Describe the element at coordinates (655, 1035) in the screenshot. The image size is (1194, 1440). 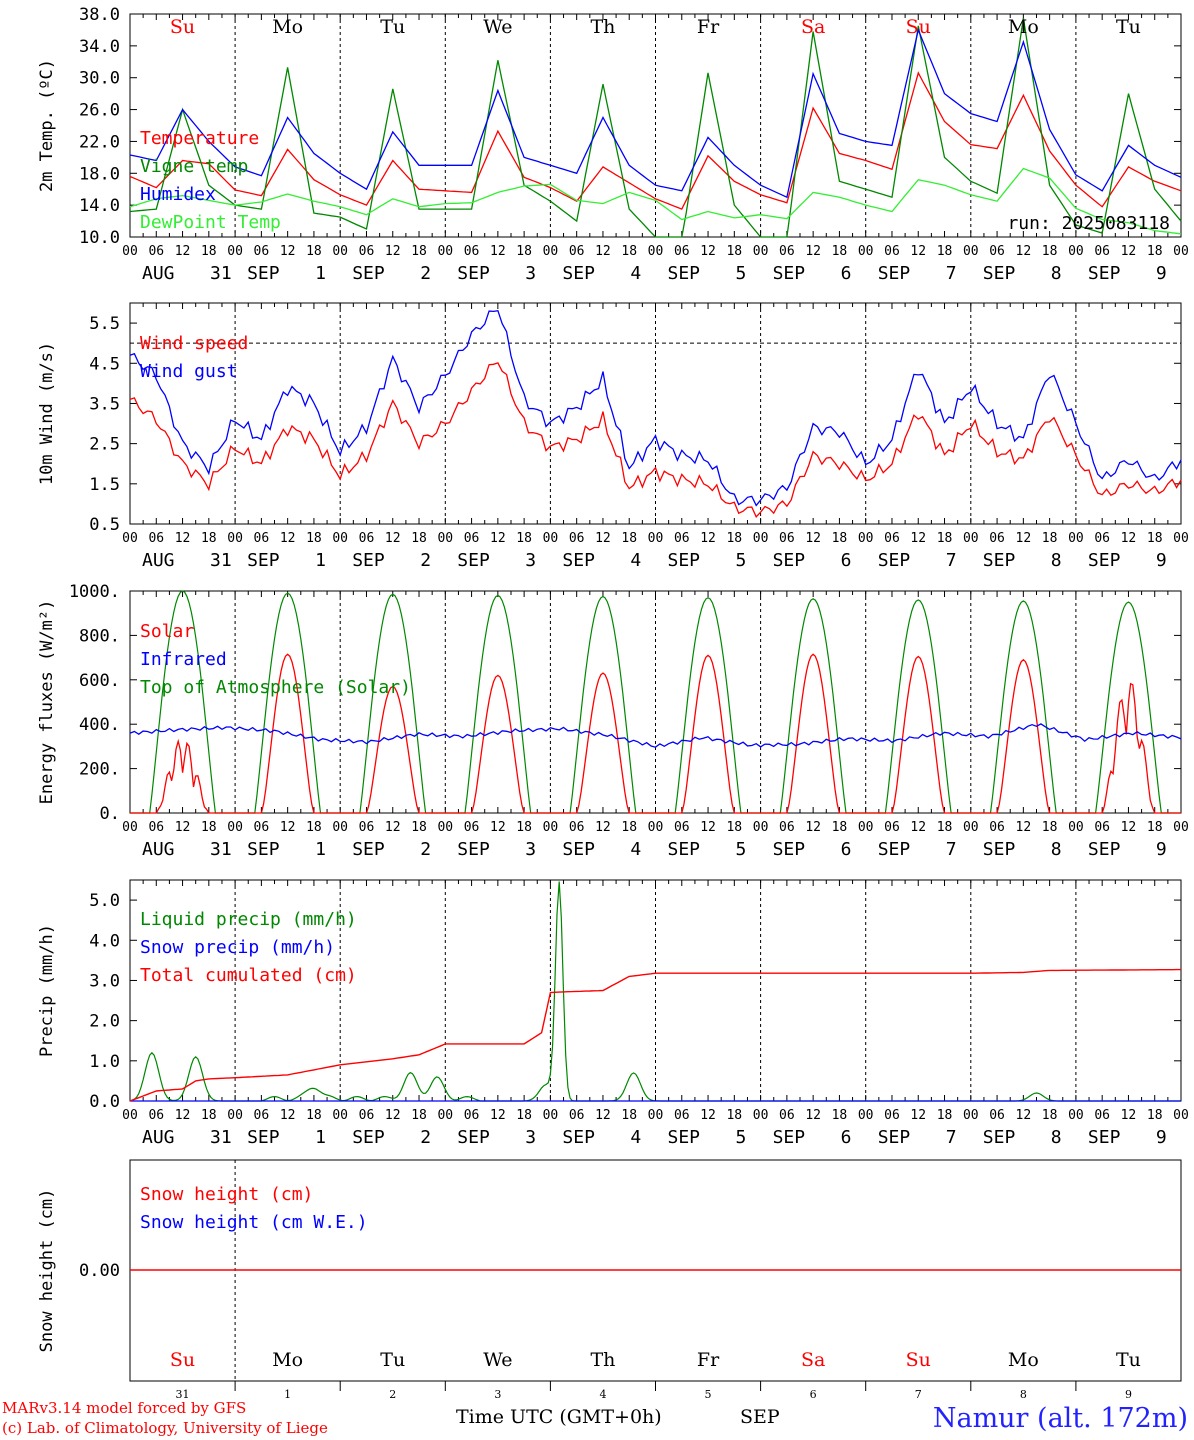
I see `series-line-total-cumulated` at that location.